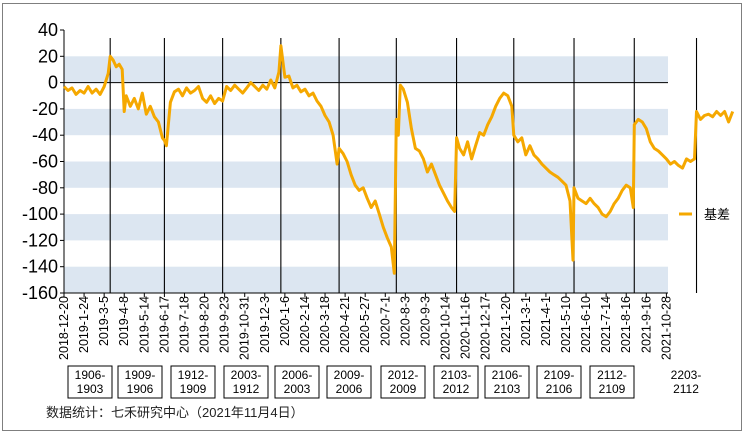 The width and height of the screenshot is (746, 434). What do you see at coordinates (265, 324) in the screenshot?
I see `x-tick-label: 2019-12-3` at bounding box center [265, 324].